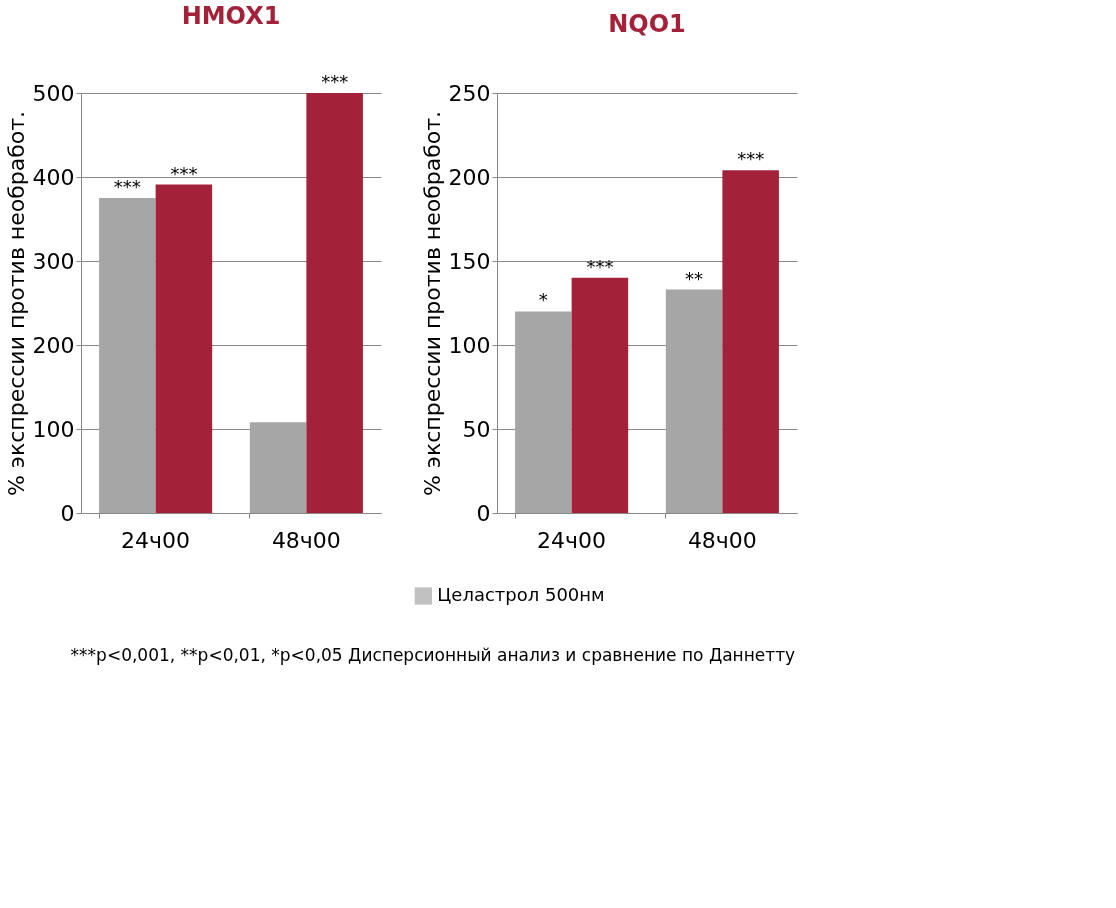  What do you see at coordinates (469, 261) in the screenshot?
I see `y-tick-label: 150` at bounding box center [469, 261].